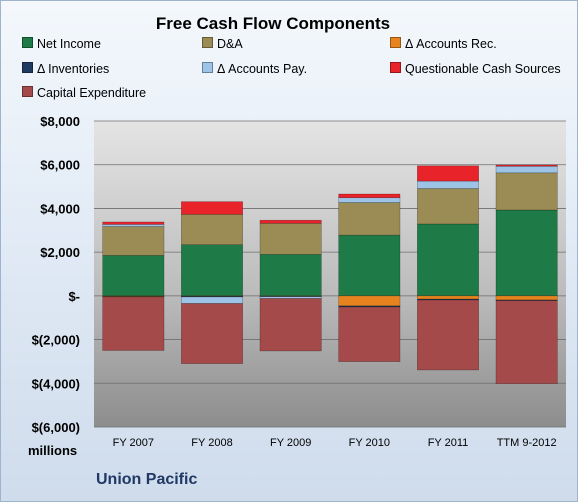 The width and height of the screenshot is (578, 502). I want to click on y-tick-label: $-, so click(74, 296).